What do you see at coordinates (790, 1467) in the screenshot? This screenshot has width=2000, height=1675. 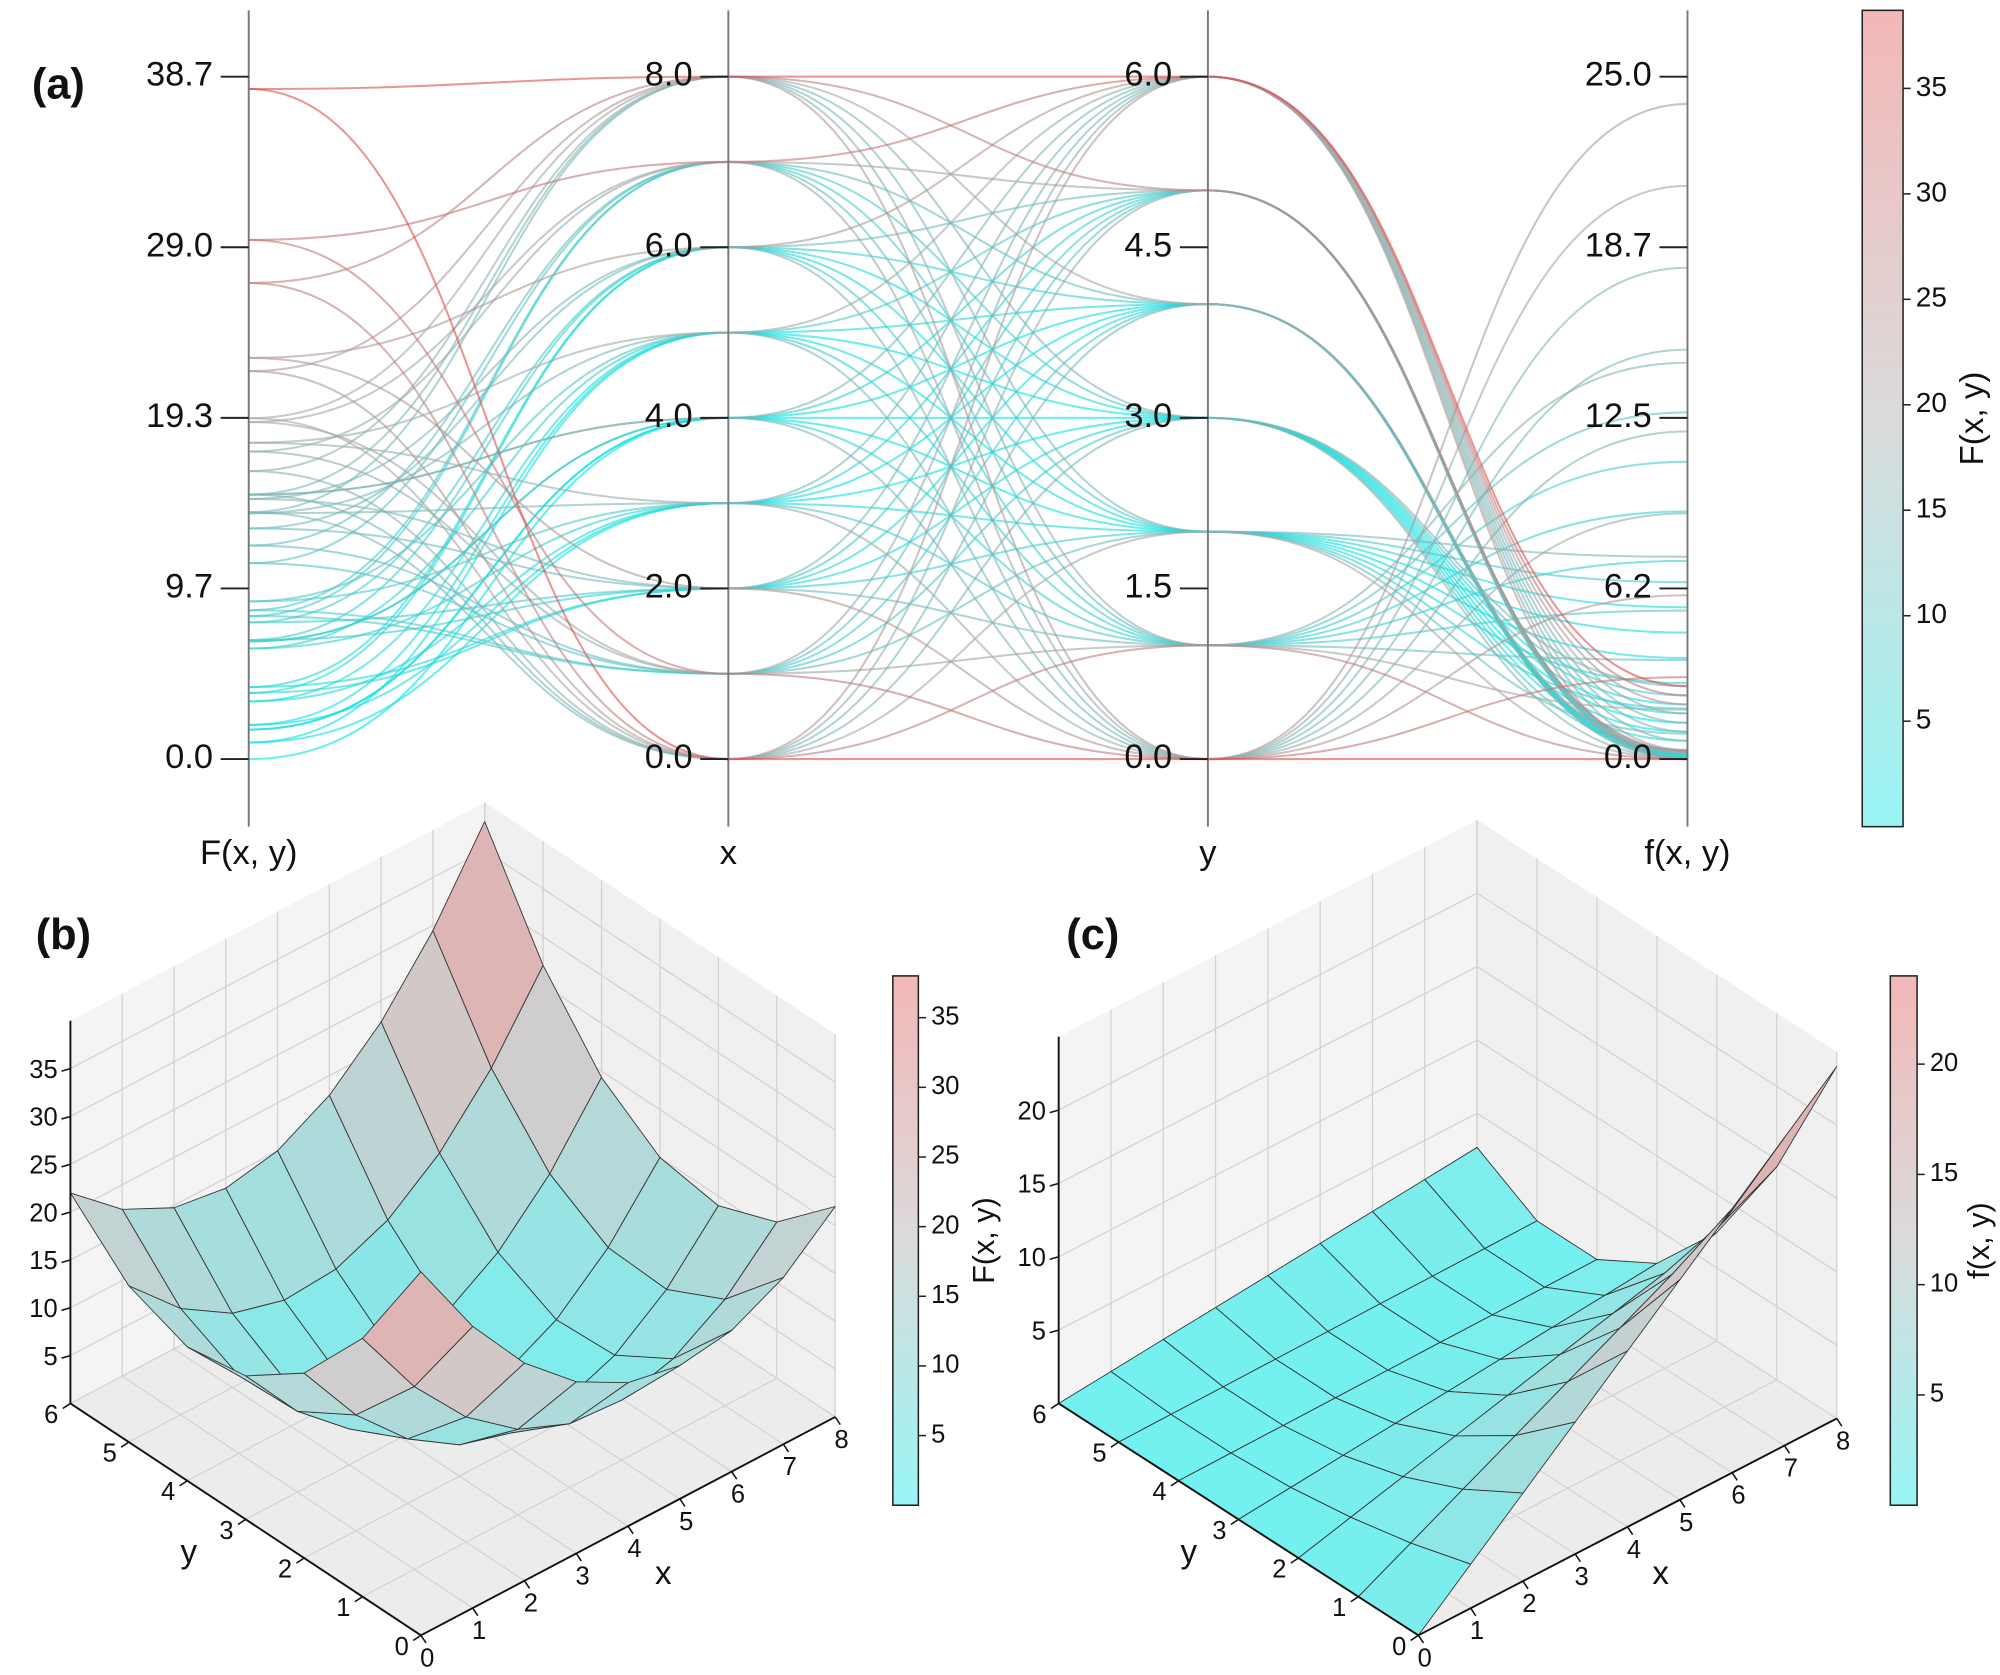 I see `x-tick-label: 7` at bounding box center [790, 1467].